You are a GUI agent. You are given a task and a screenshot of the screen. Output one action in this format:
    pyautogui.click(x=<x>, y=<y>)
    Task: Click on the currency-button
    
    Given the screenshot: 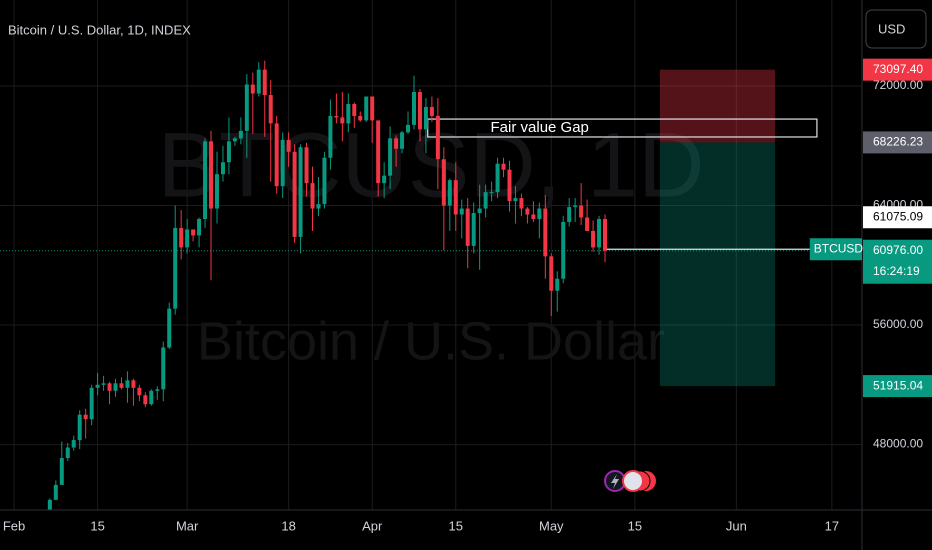 What is the action you would take?
    pyautogui.click(x=896, y=29)
    